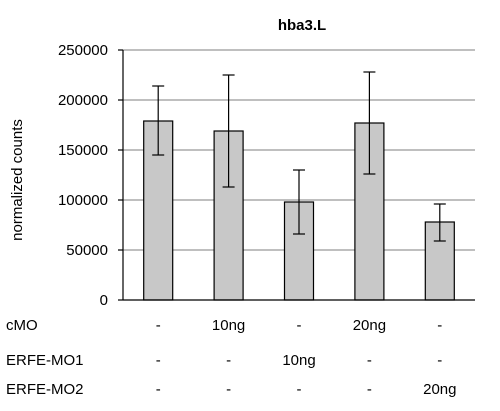  What do you see at coordinates (104, 300) in the screenshot?
I see `y-tick-label: 0` at bounding box center [104, 300].